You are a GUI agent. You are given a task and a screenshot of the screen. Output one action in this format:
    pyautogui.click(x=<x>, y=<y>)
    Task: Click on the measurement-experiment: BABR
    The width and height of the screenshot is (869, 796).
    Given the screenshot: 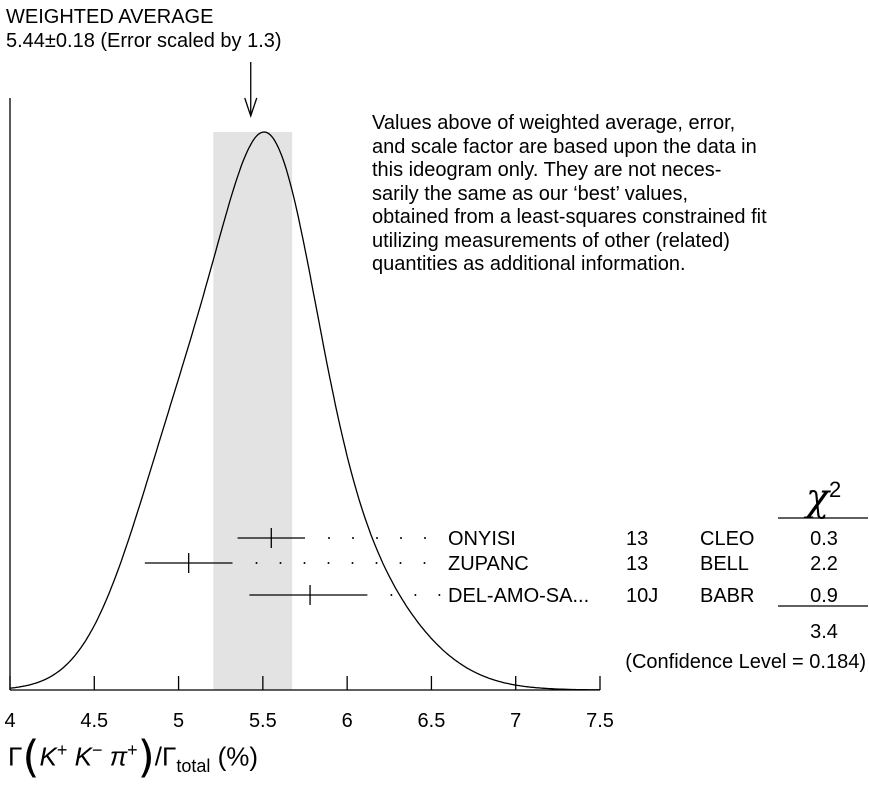 What is the action you would take?
    pyautogui.click(x=727, y=596)
    